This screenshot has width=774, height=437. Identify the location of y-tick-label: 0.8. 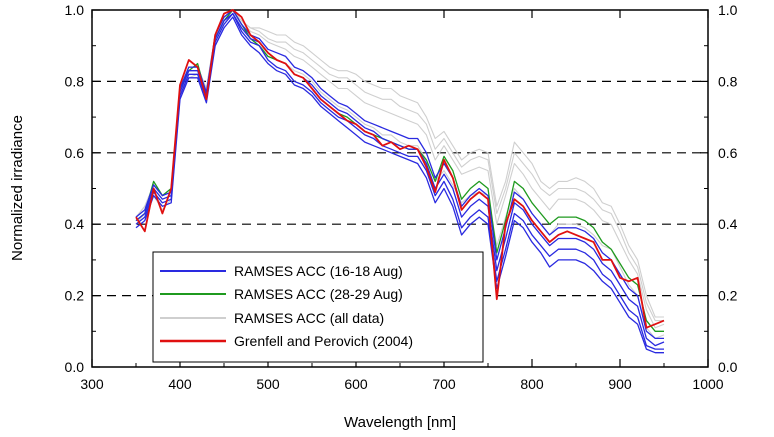
(75, 81).